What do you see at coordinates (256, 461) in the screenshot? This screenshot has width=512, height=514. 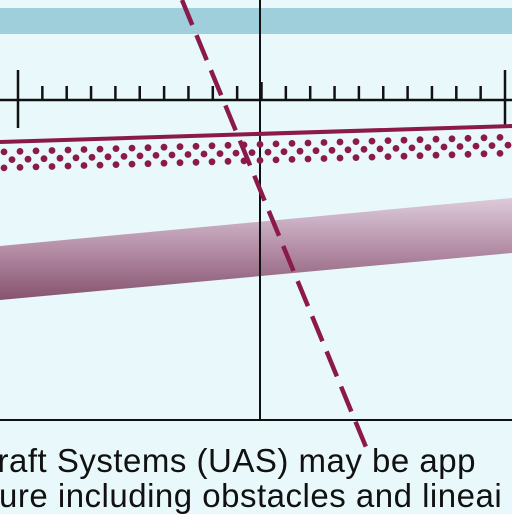 I see `caption-line-1: rcraft Systems (UAS) may be app` at bounding box center [256, 461].